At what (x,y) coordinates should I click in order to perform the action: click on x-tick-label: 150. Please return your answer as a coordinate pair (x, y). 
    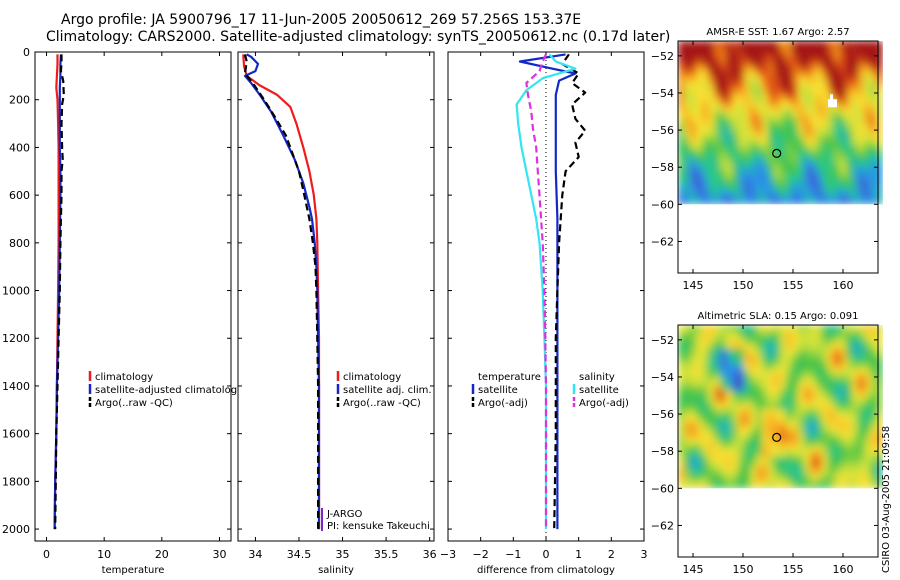
    Looking at the image, I should click on (743, 569).